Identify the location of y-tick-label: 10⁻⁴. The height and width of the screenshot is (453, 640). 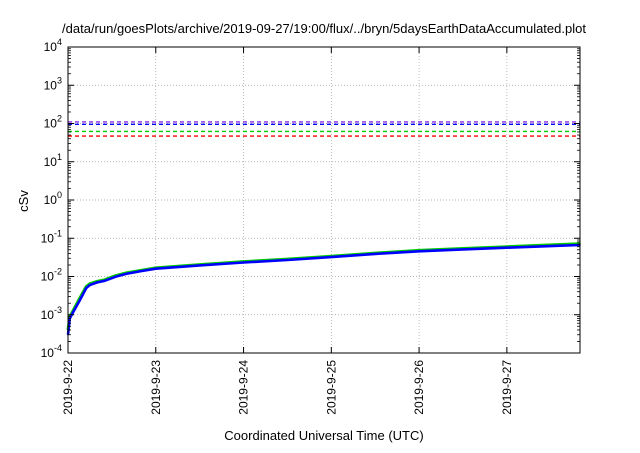
(51, 351).